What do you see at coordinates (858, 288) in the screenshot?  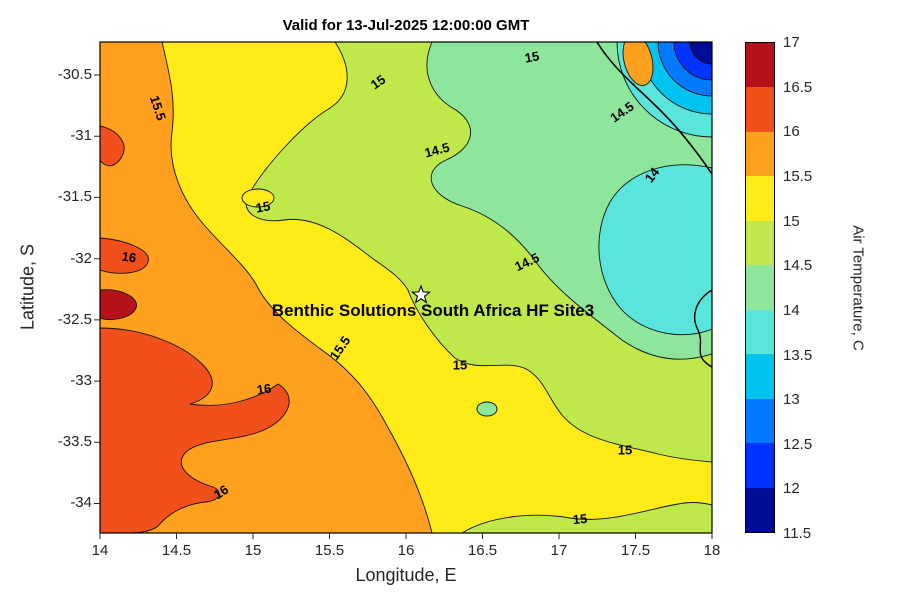 I see `colorbar-label: Air Temperature, C` at bounding box center [858, 288].